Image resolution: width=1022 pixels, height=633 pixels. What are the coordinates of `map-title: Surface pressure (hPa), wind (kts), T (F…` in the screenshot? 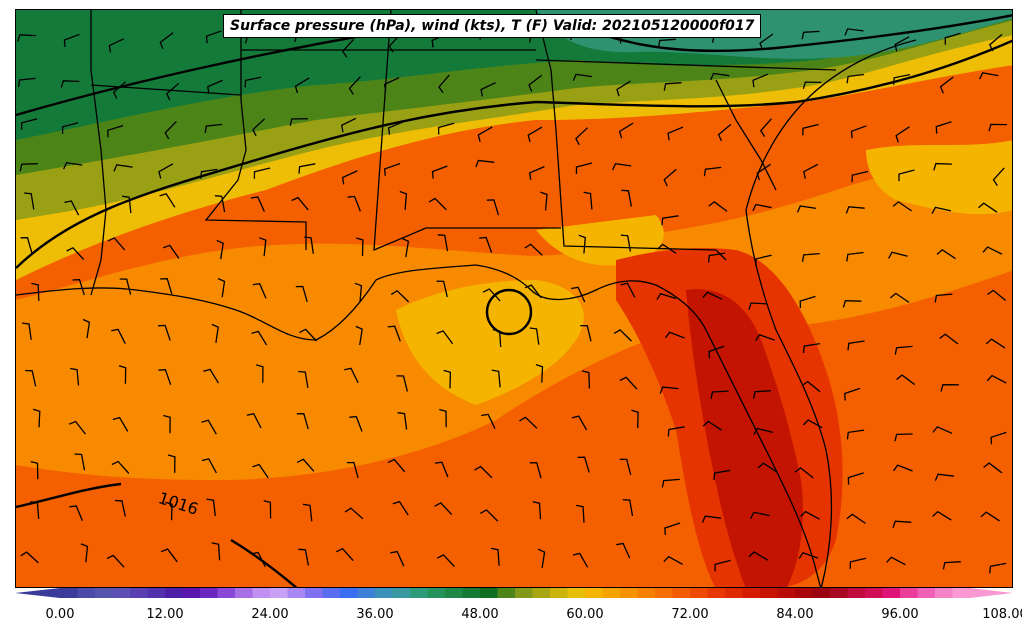 It's located at (492, 26).